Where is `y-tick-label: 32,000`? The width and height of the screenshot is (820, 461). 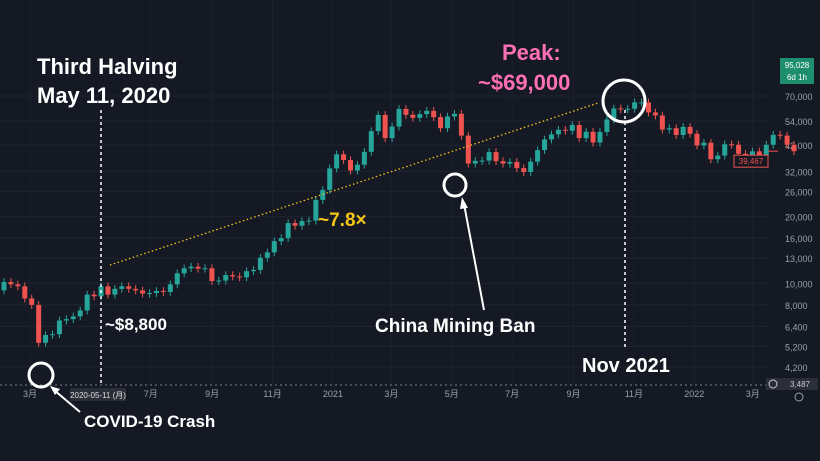 y-tick-label: 32,000 is located at coordinates (799, 172).